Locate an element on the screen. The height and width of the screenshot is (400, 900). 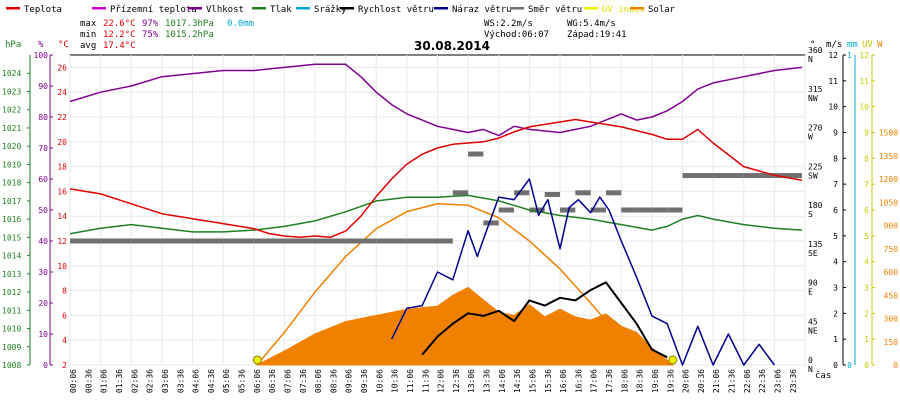
wind-tick-label: 7 is located at coordinates (835, 184).